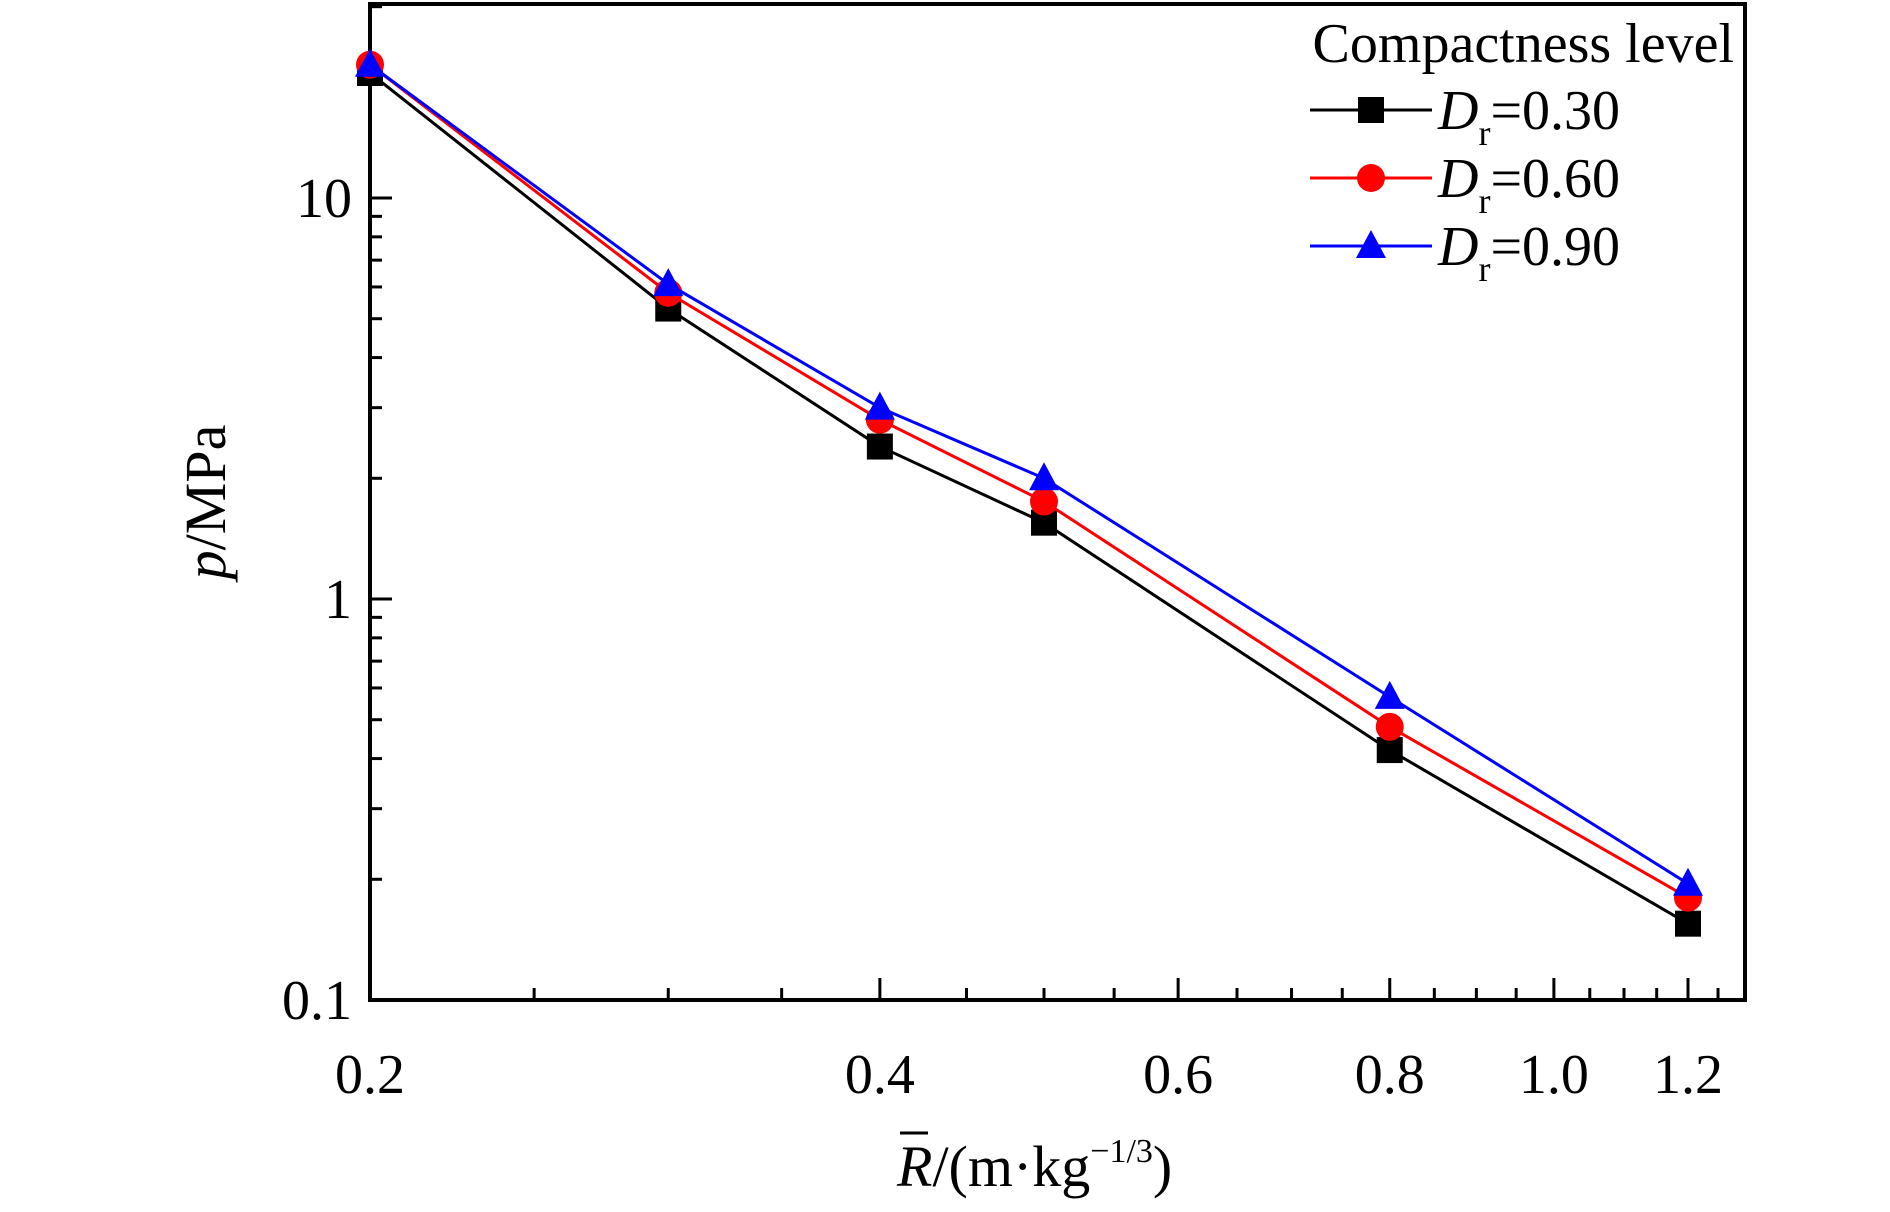 The width and height of the screenshot is (1890, 1212). I want to click on x-axis-title-symbol: R, so click(914, 1166).